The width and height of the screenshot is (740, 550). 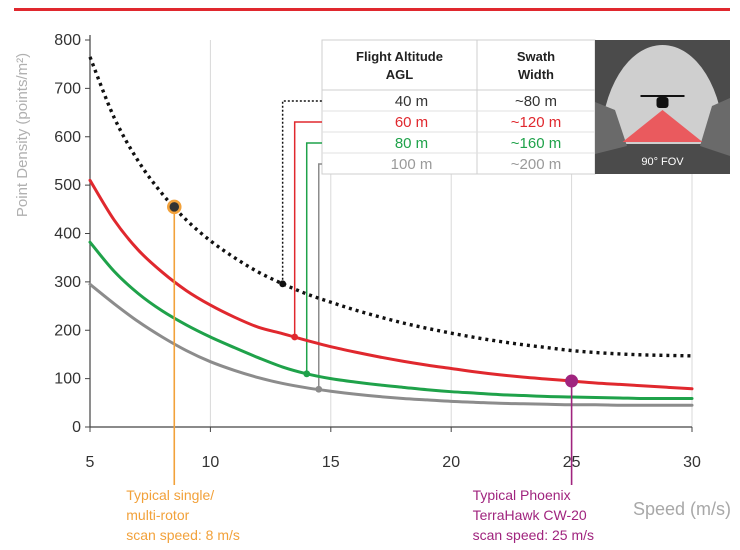 What do you see at coordinates (662, 162) in the screenshot?
I see `fov-label: 90° FOV` at bounding box center [662, 162].